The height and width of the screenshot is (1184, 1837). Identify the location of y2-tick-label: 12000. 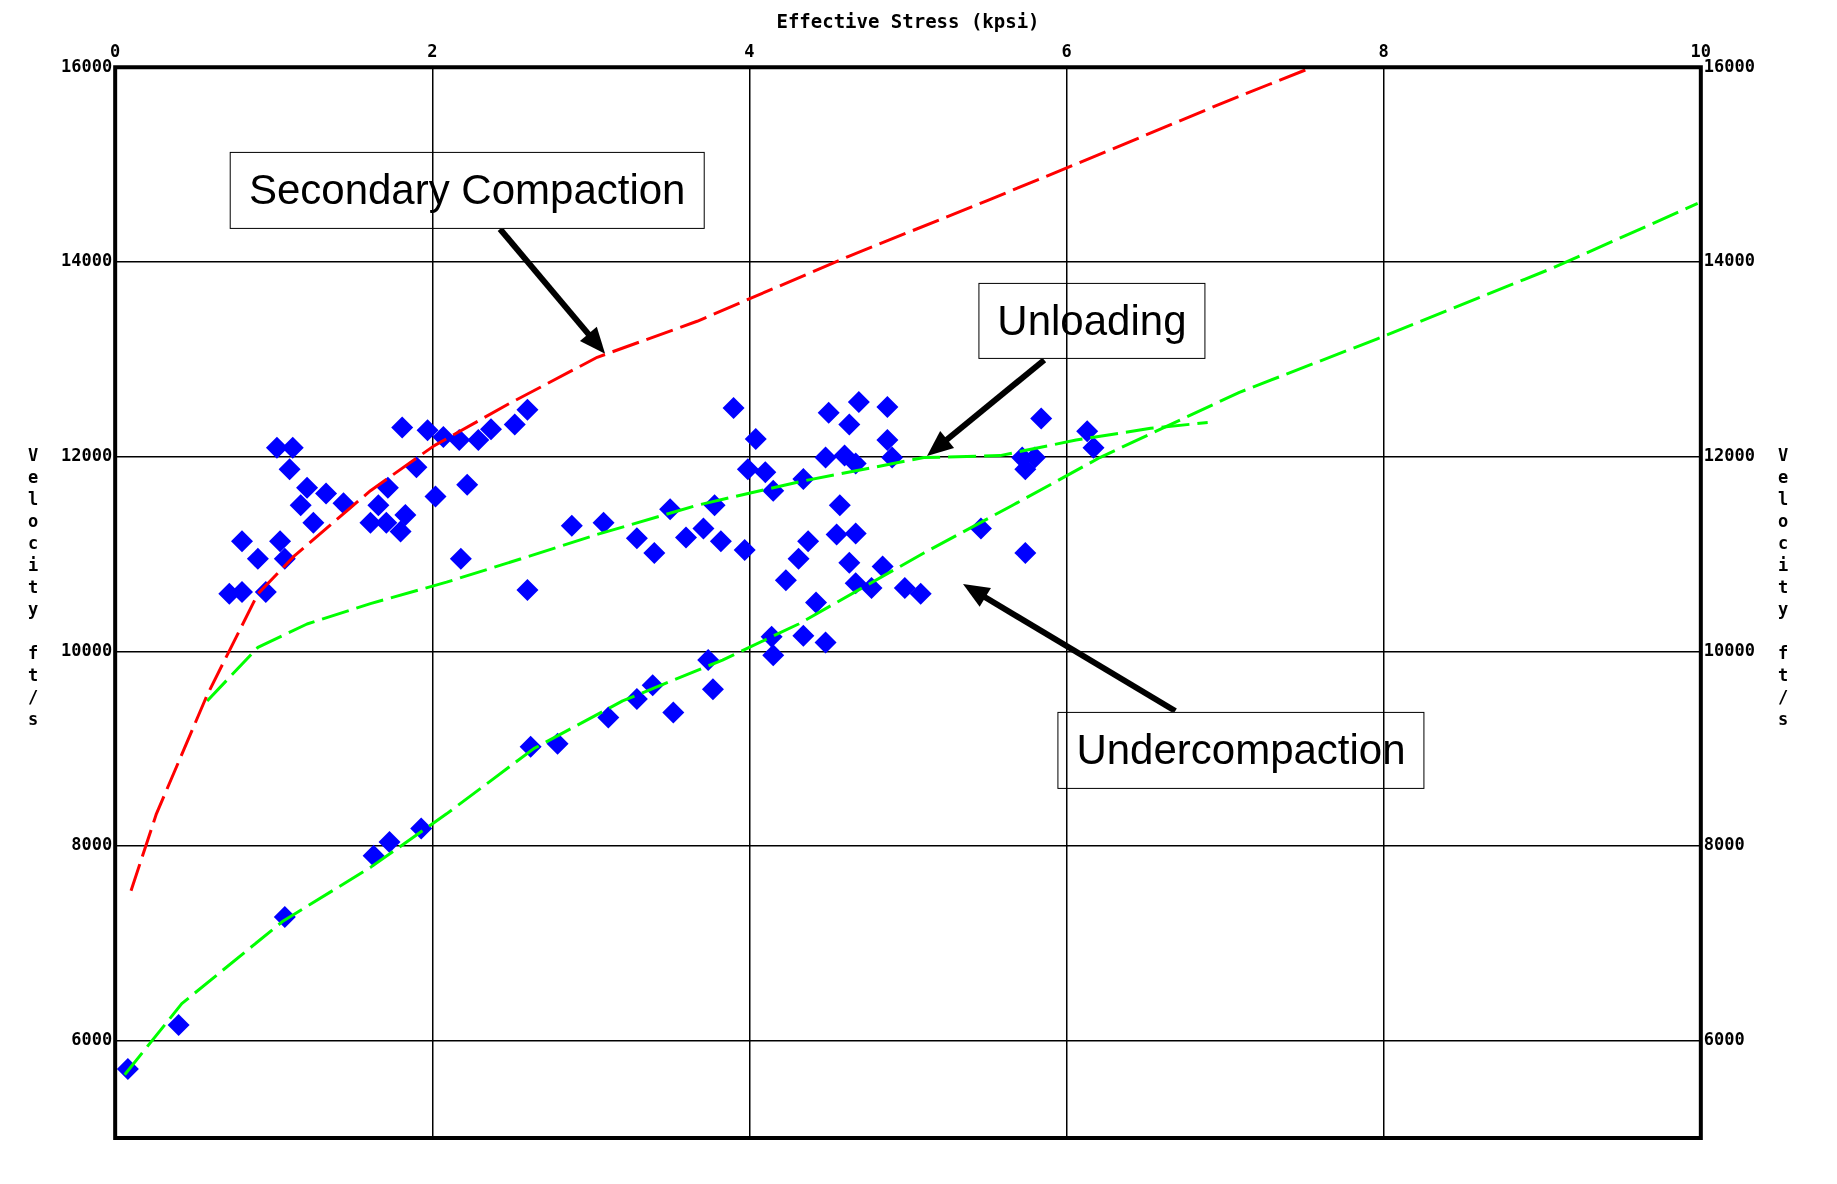
(1729, 455).